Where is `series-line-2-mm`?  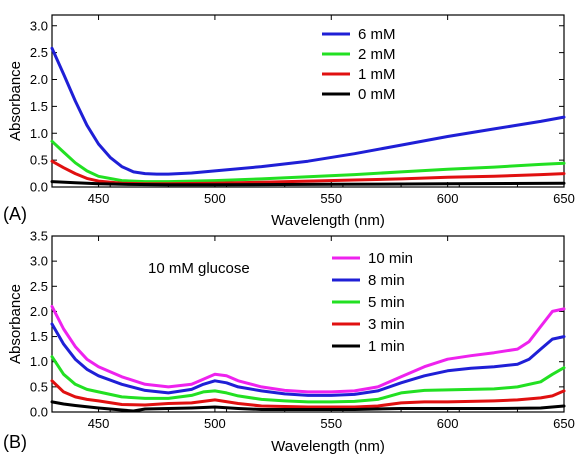
series-line-2-mm is located at coordinates (308, 161).